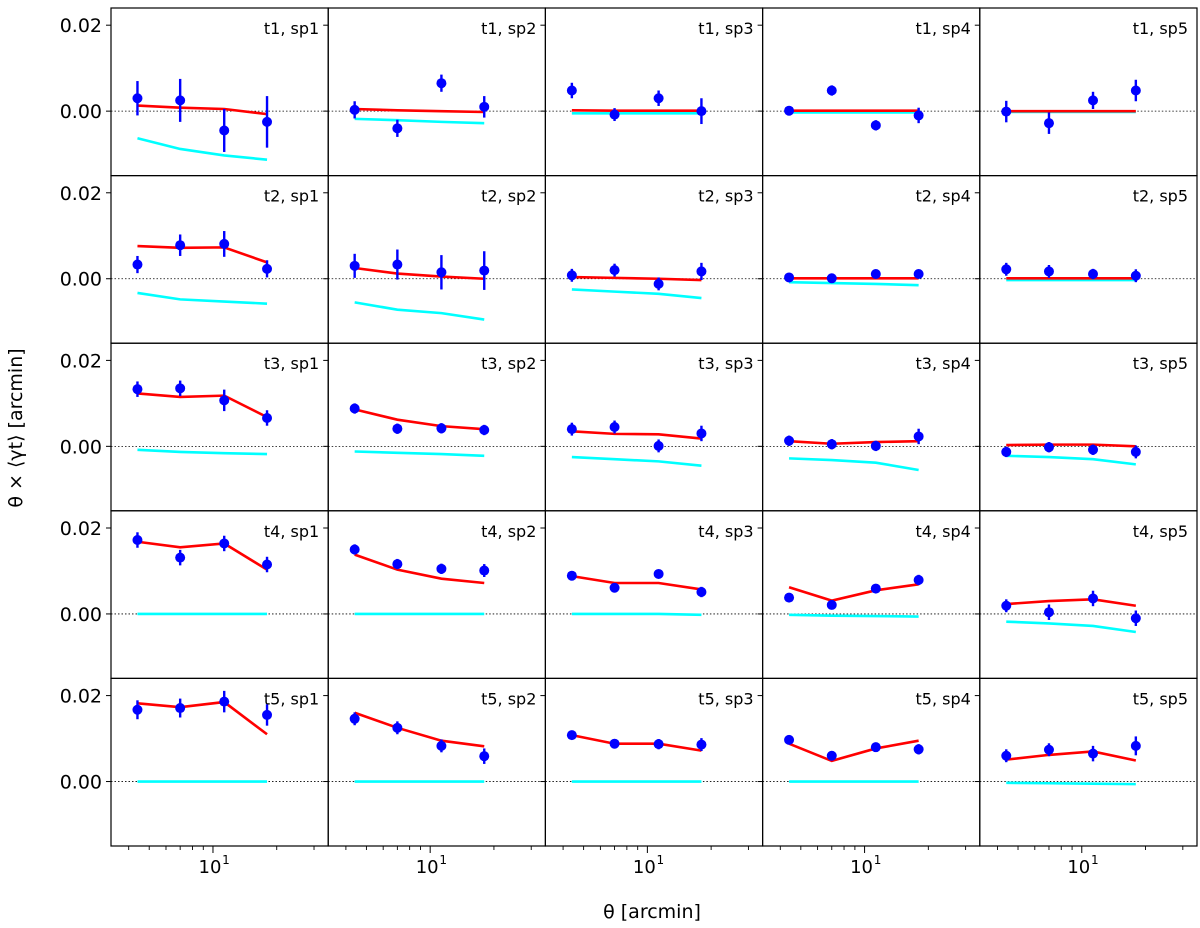 The image size is (1200, 928). I want to click on panel: t3, sp2, so click(435, 427).